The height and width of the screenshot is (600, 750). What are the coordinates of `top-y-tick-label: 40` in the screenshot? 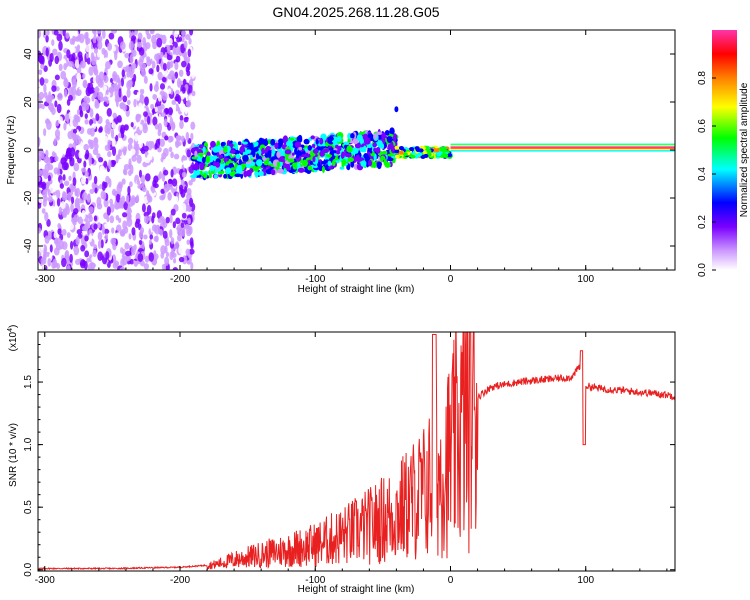 It's located at (28, 54).